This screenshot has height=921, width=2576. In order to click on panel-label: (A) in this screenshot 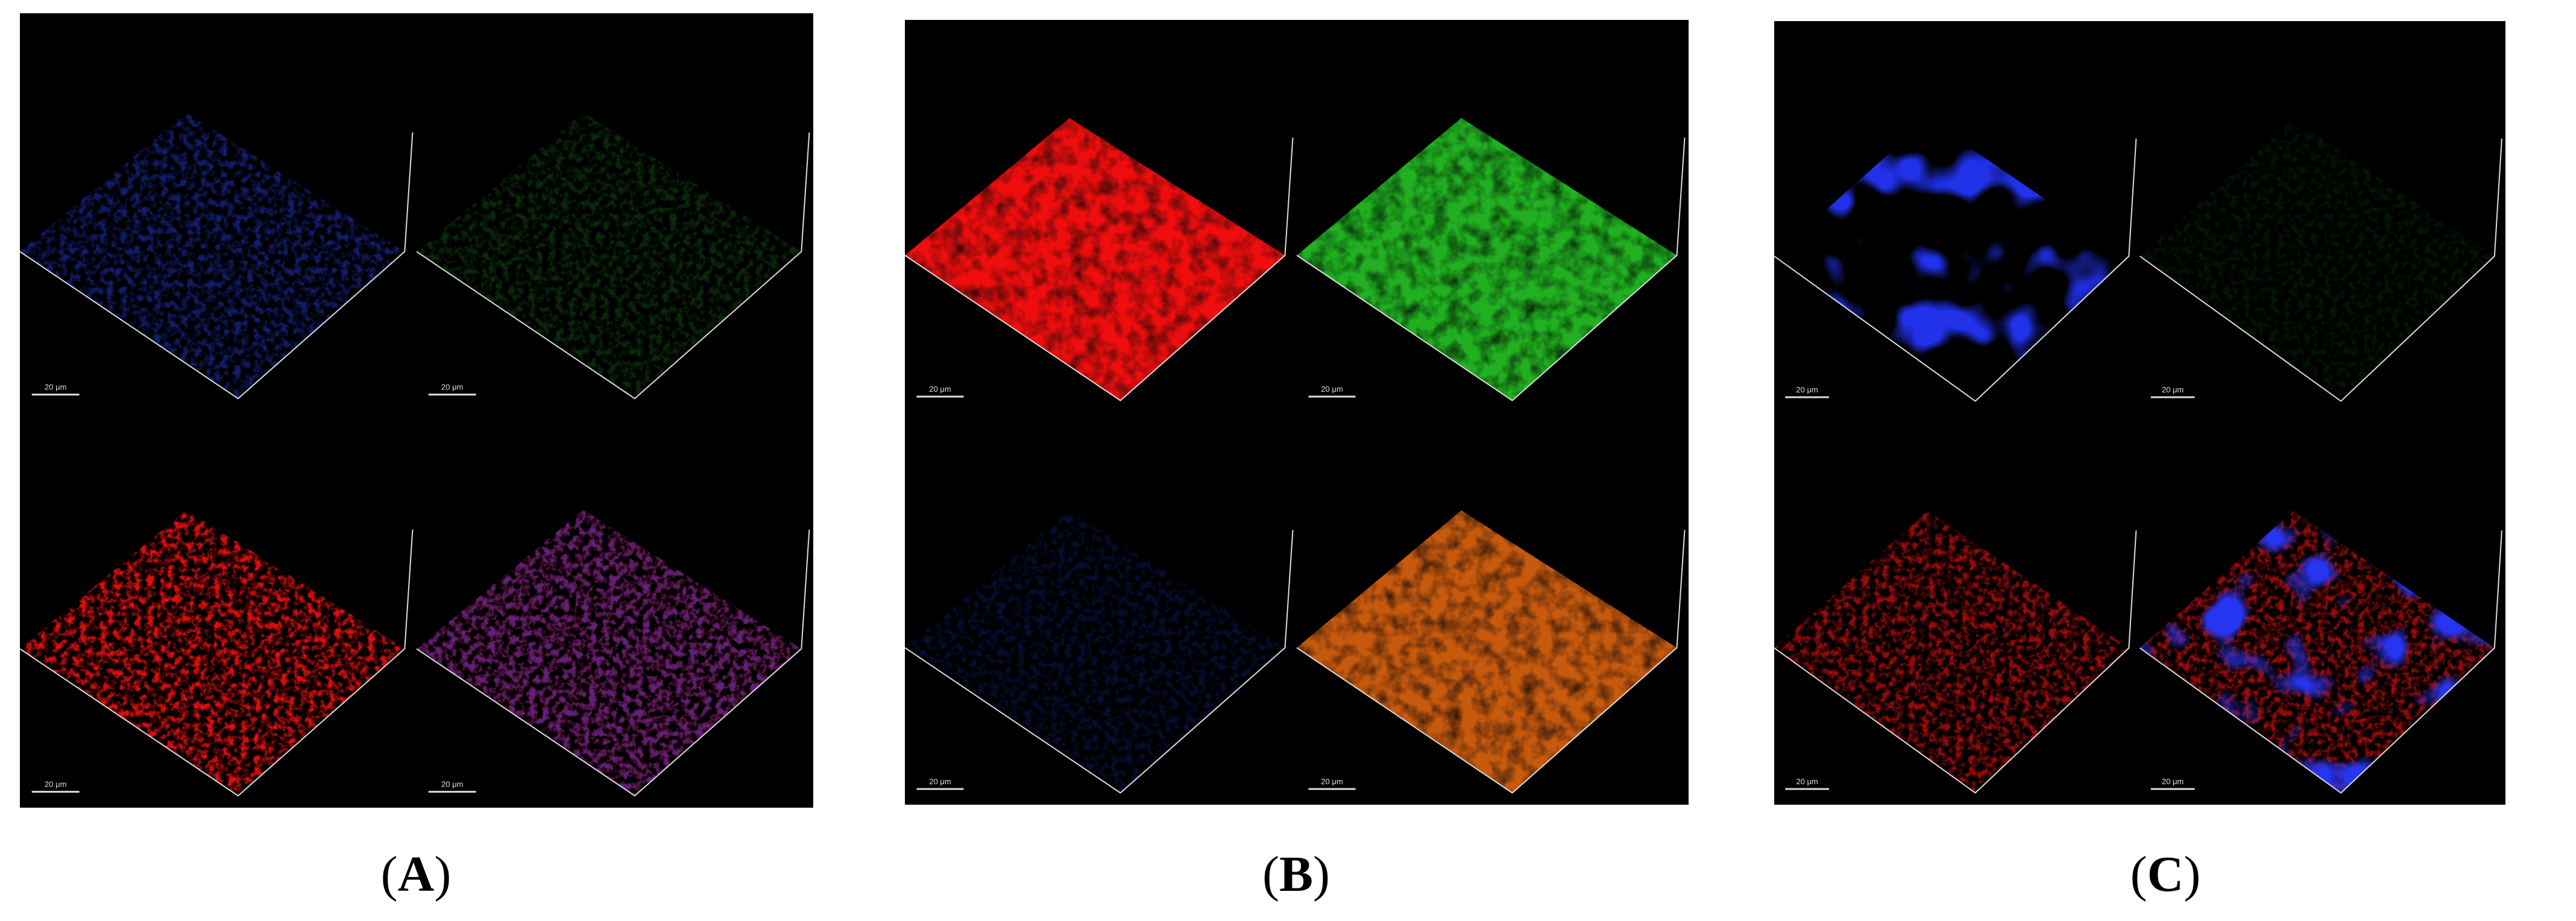, I will do `click(416, 874)`.